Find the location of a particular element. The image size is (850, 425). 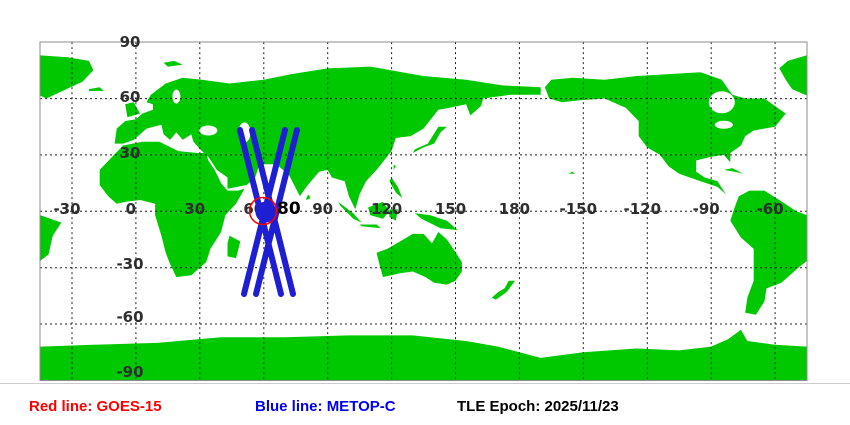

crossing-marker is located at coordinates (266, 212).